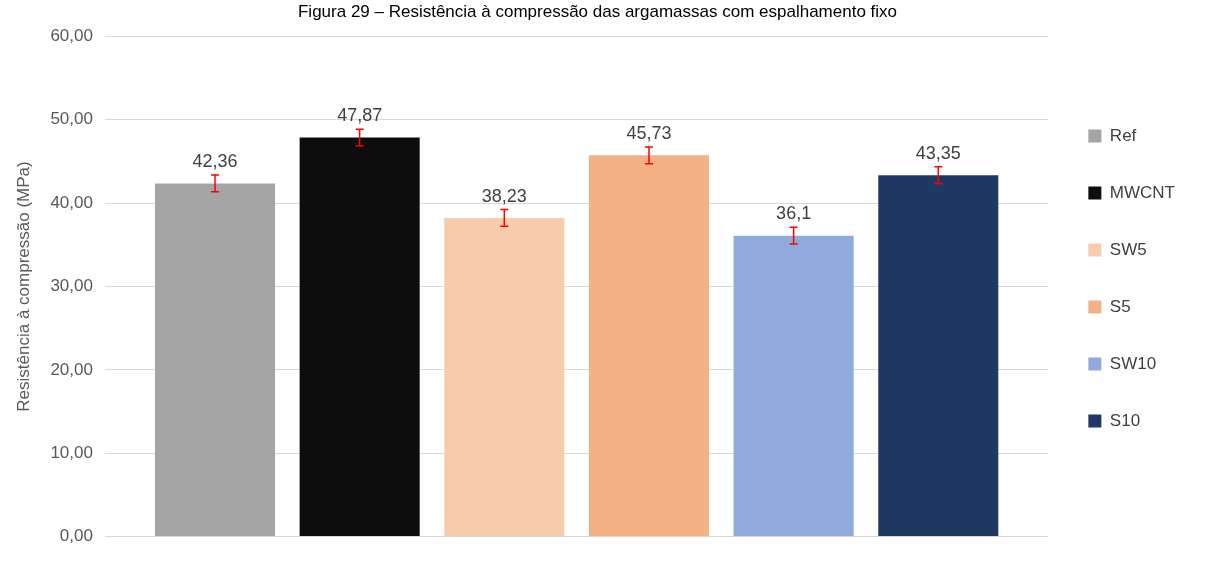  Describe the element at coordinates (938, 152) in the screenshot. I see `data-label: 43,35` at that location.